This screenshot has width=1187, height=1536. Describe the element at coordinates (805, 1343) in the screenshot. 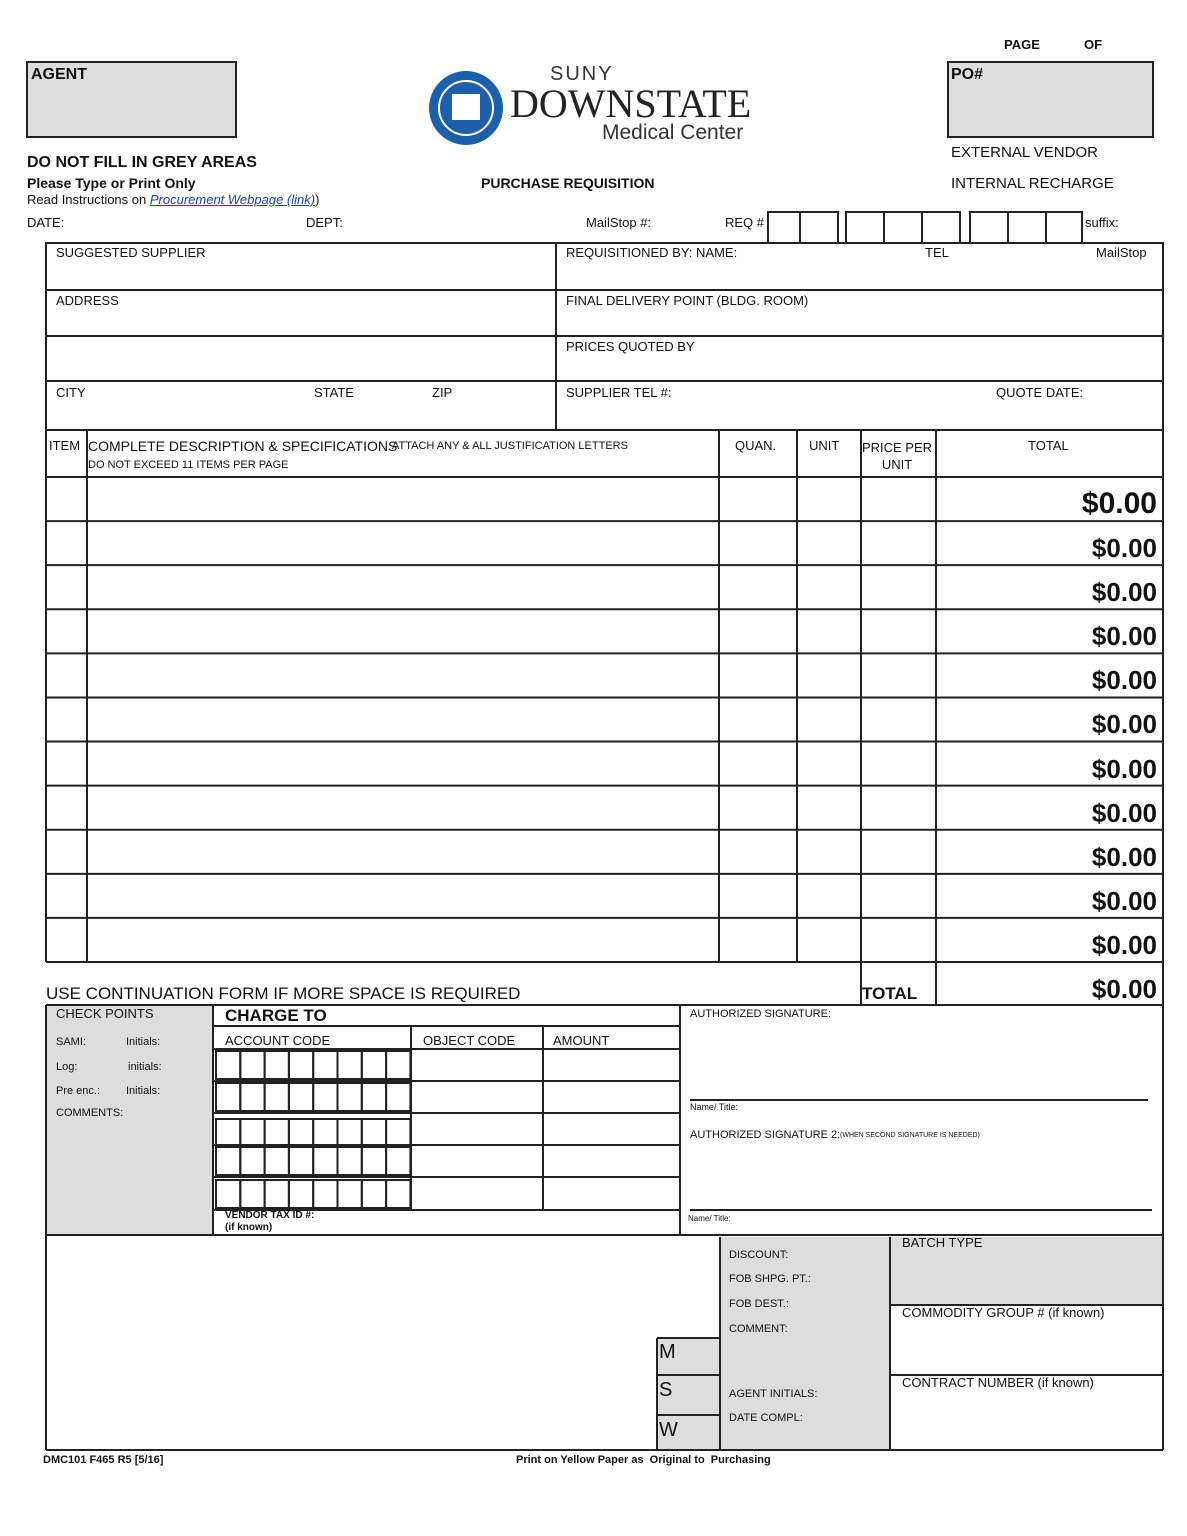

I see `office-grey` at that location.